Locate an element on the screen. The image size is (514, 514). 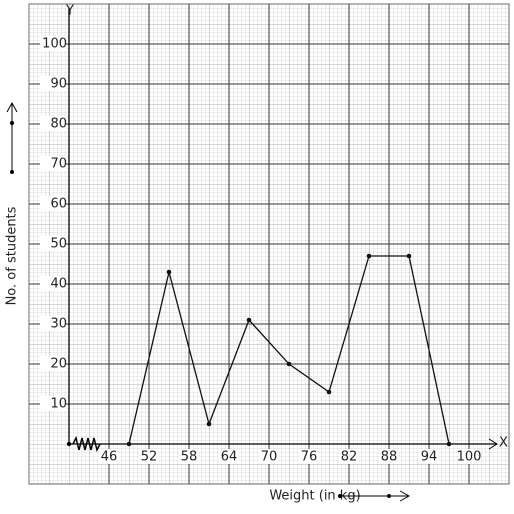
y-tick-label: 80 is located at coordinates (58, 124).